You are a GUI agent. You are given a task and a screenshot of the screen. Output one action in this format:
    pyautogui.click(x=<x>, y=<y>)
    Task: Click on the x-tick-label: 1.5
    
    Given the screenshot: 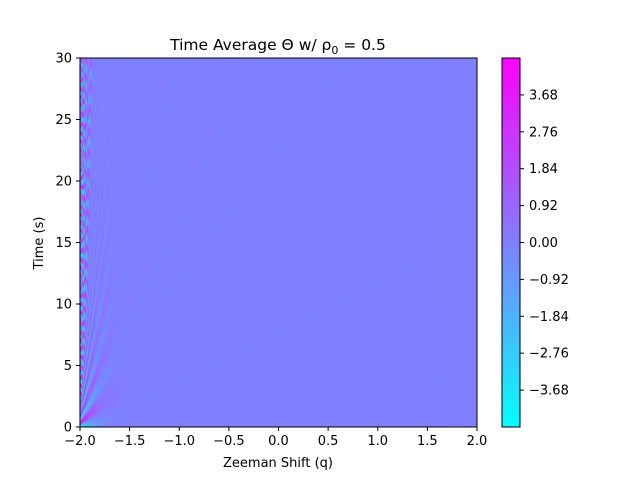 What is the action you would take?
    pyautogui.click(x=427, y=441)
    